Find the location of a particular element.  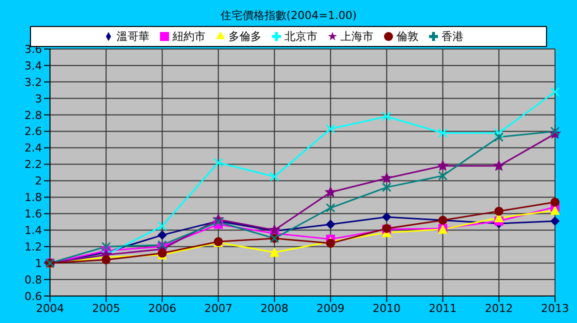

x-tick-label: 2008 is located at coordinates (274, 308).